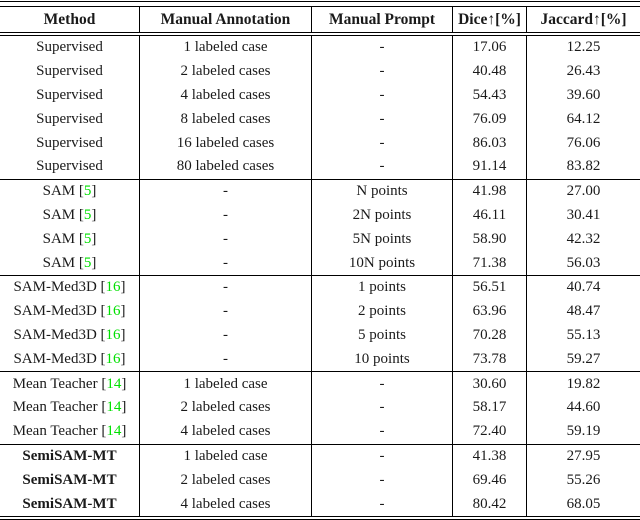  I want to click on cell-dice-value: 91.14, so click(490, 166).